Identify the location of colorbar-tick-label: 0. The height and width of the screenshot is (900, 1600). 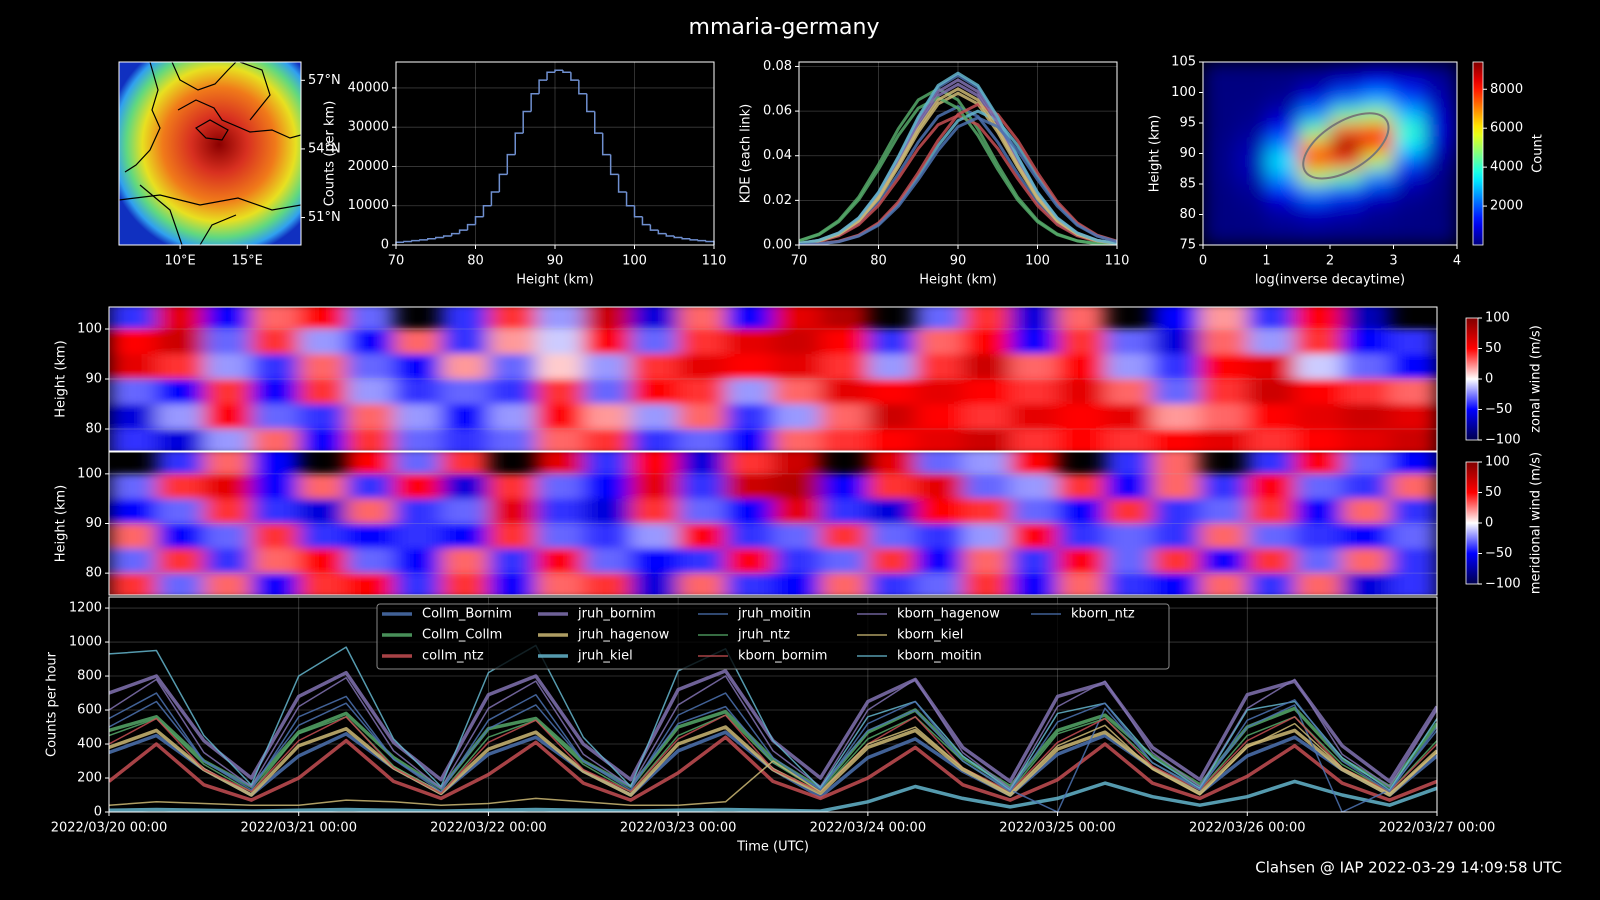
(1489, 523).